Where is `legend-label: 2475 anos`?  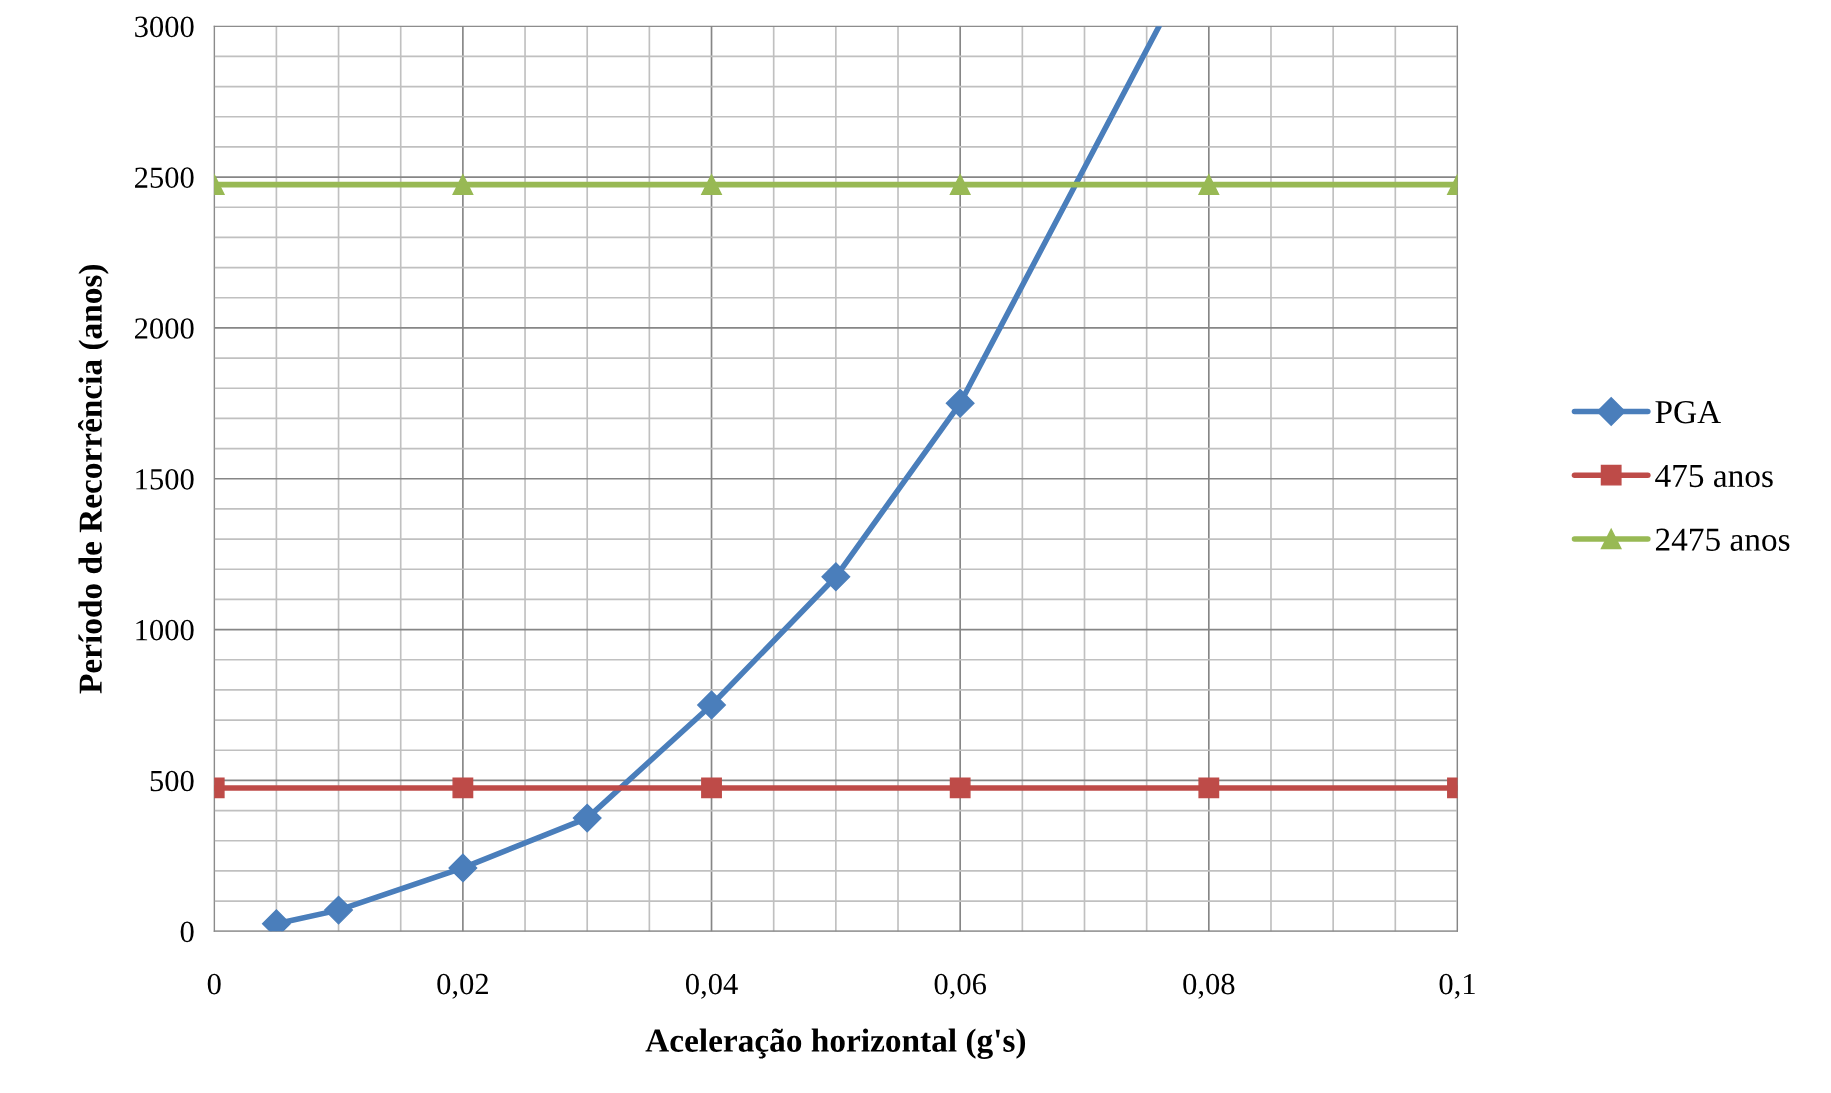 legend-label: 2475 anos is located at coordinates (1722, 539).